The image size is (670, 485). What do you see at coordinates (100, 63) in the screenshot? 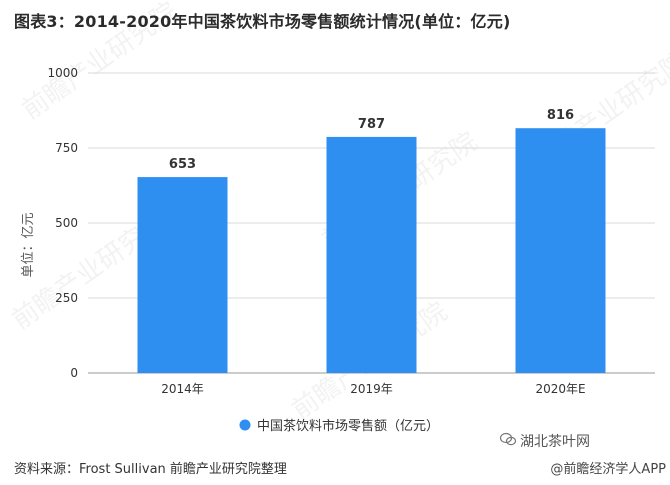
I see `watermark-text: 前瞻产业研究院` at bounding box center [100, 63].